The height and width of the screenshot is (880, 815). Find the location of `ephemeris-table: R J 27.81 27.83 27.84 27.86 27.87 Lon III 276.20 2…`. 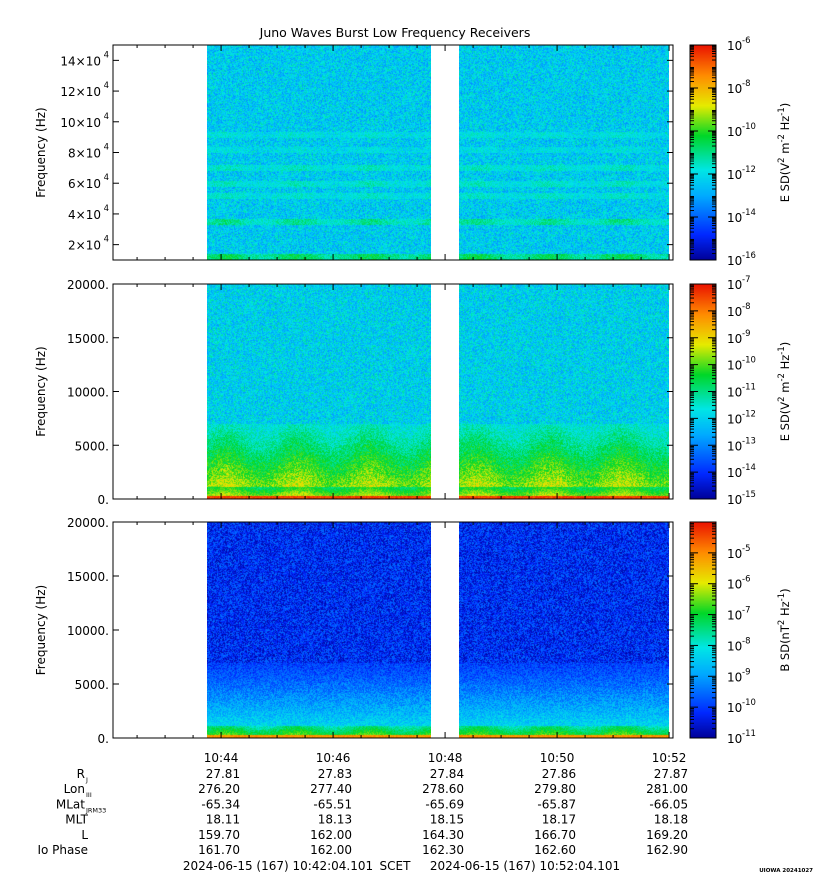

ephemeris-table: R J 27.81 27.83 27.84 27.86 27.87 Lon III 276.20 2… is located at coordinates (362, 812).